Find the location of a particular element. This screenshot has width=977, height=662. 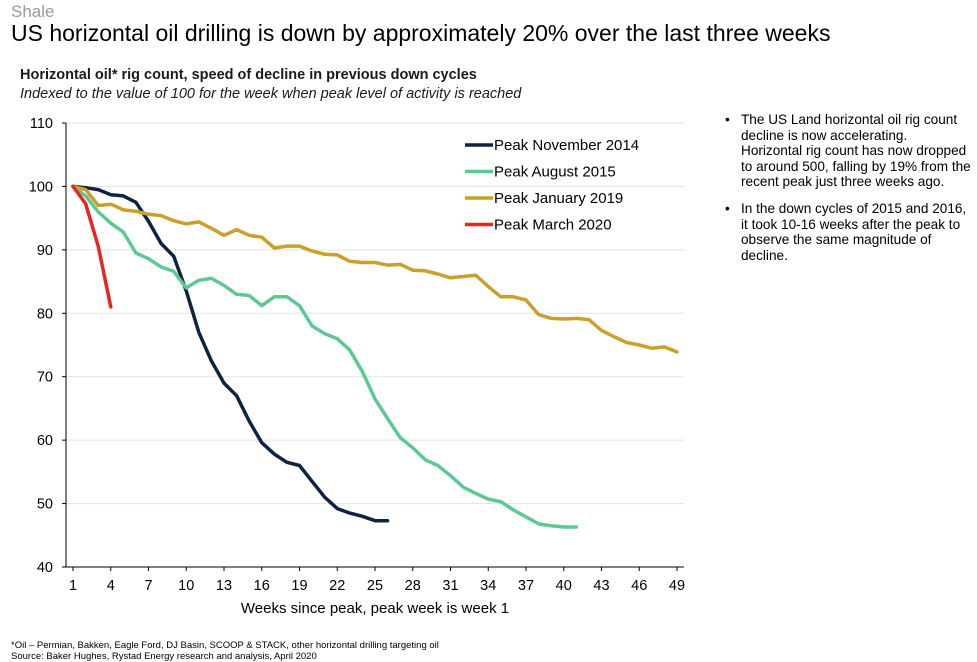

x-tick-label: 7 is located at coordinates (148, 586).